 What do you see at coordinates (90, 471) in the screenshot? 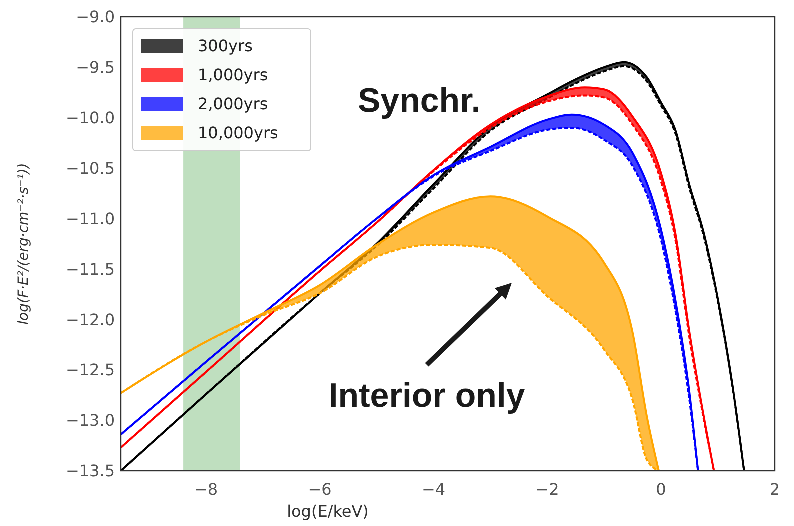
I see `y-tick-label: −13.5` at bounding box center [90, 471].